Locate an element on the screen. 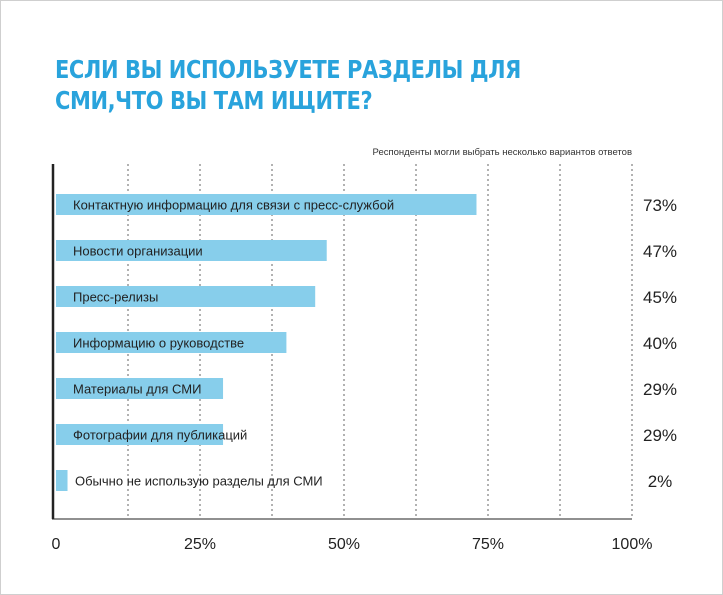  chart-title-line-1: ЕСЛИ ВЫ ИСПОЛЬЗУЕТЕ РАЗДЕЛЫ ДЛЯ is located at coordinates (288, 69).